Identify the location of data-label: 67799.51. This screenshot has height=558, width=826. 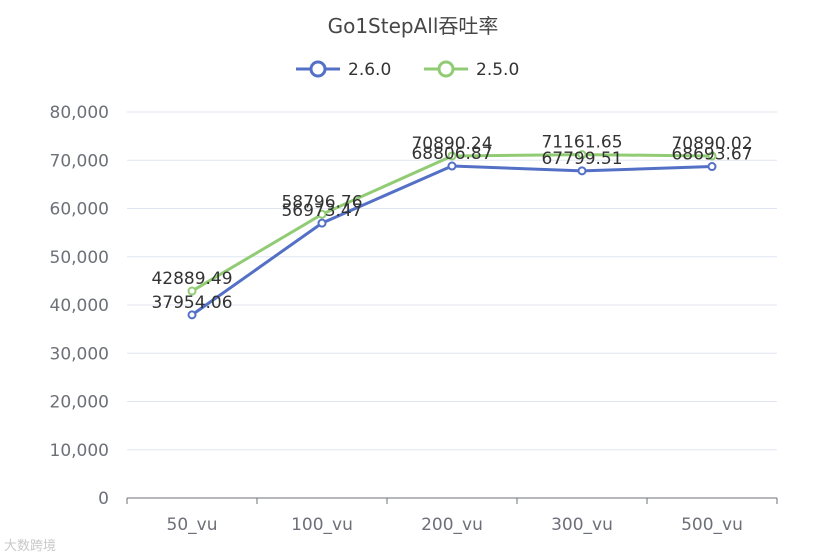
(581, 159).